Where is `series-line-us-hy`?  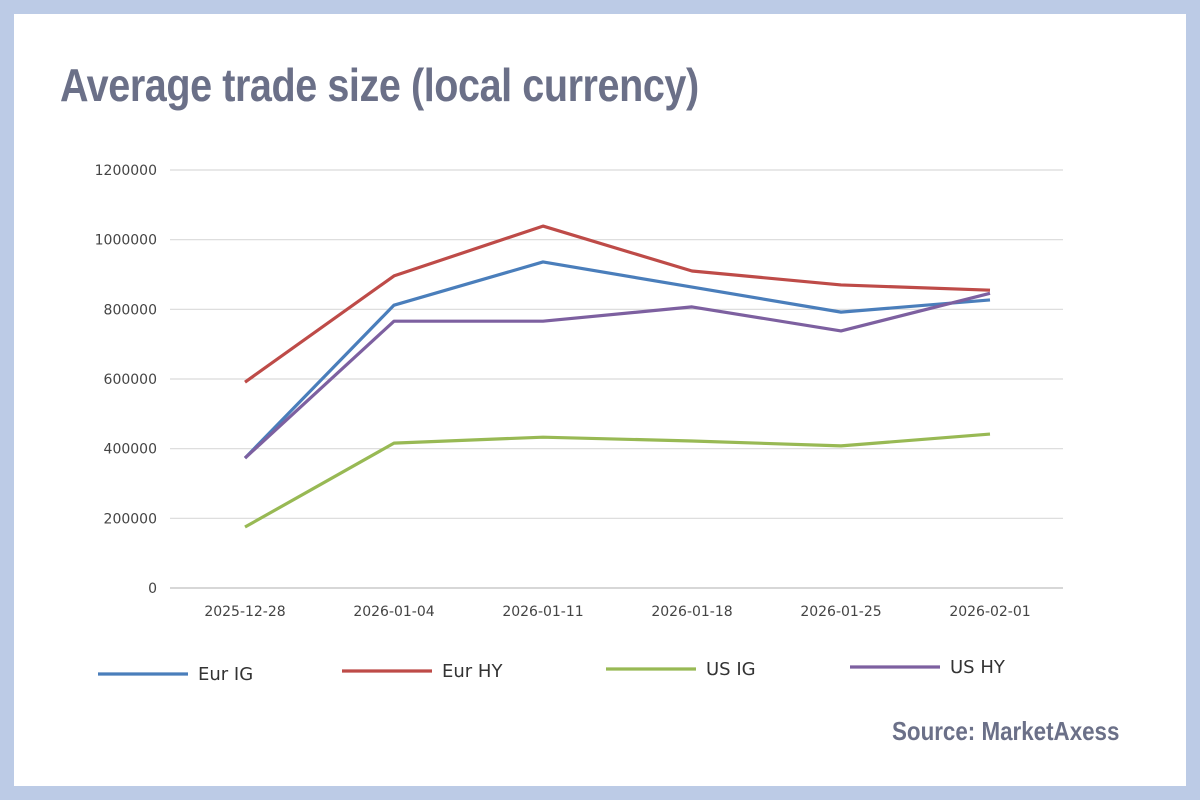 series-line-us-hy is located at coordinates (617, 375).